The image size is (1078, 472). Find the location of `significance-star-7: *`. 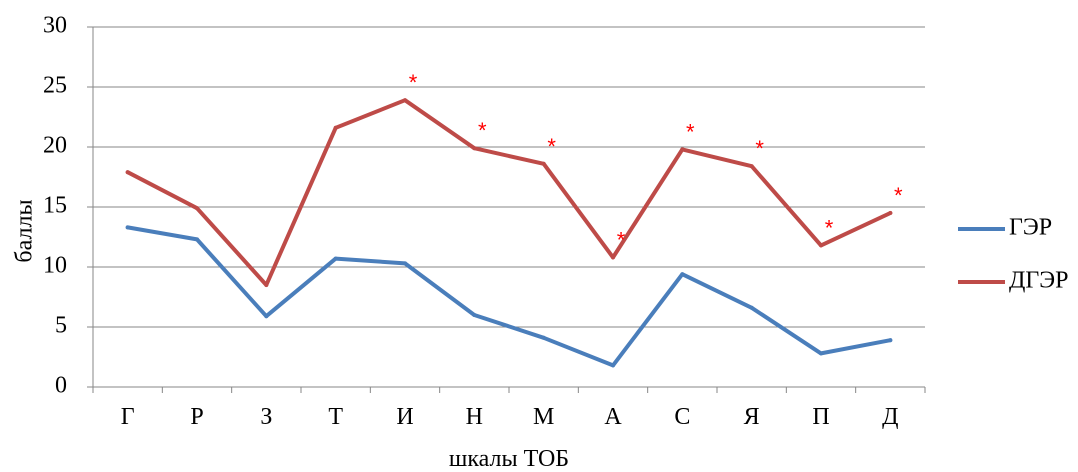

significance-star-7: * is located at coordinates (621, 239).